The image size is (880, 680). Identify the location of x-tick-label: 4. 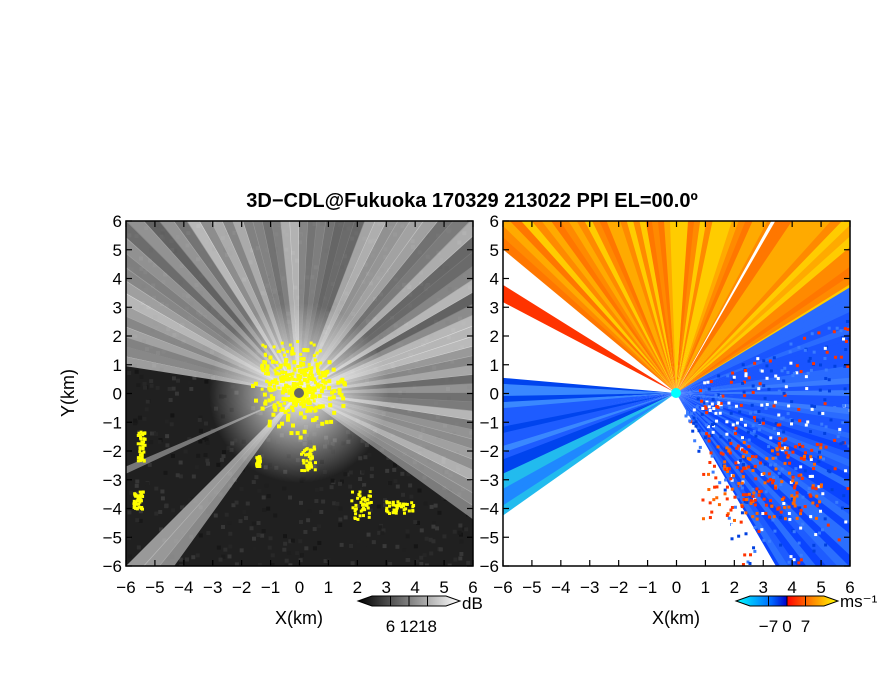
(414, 587).